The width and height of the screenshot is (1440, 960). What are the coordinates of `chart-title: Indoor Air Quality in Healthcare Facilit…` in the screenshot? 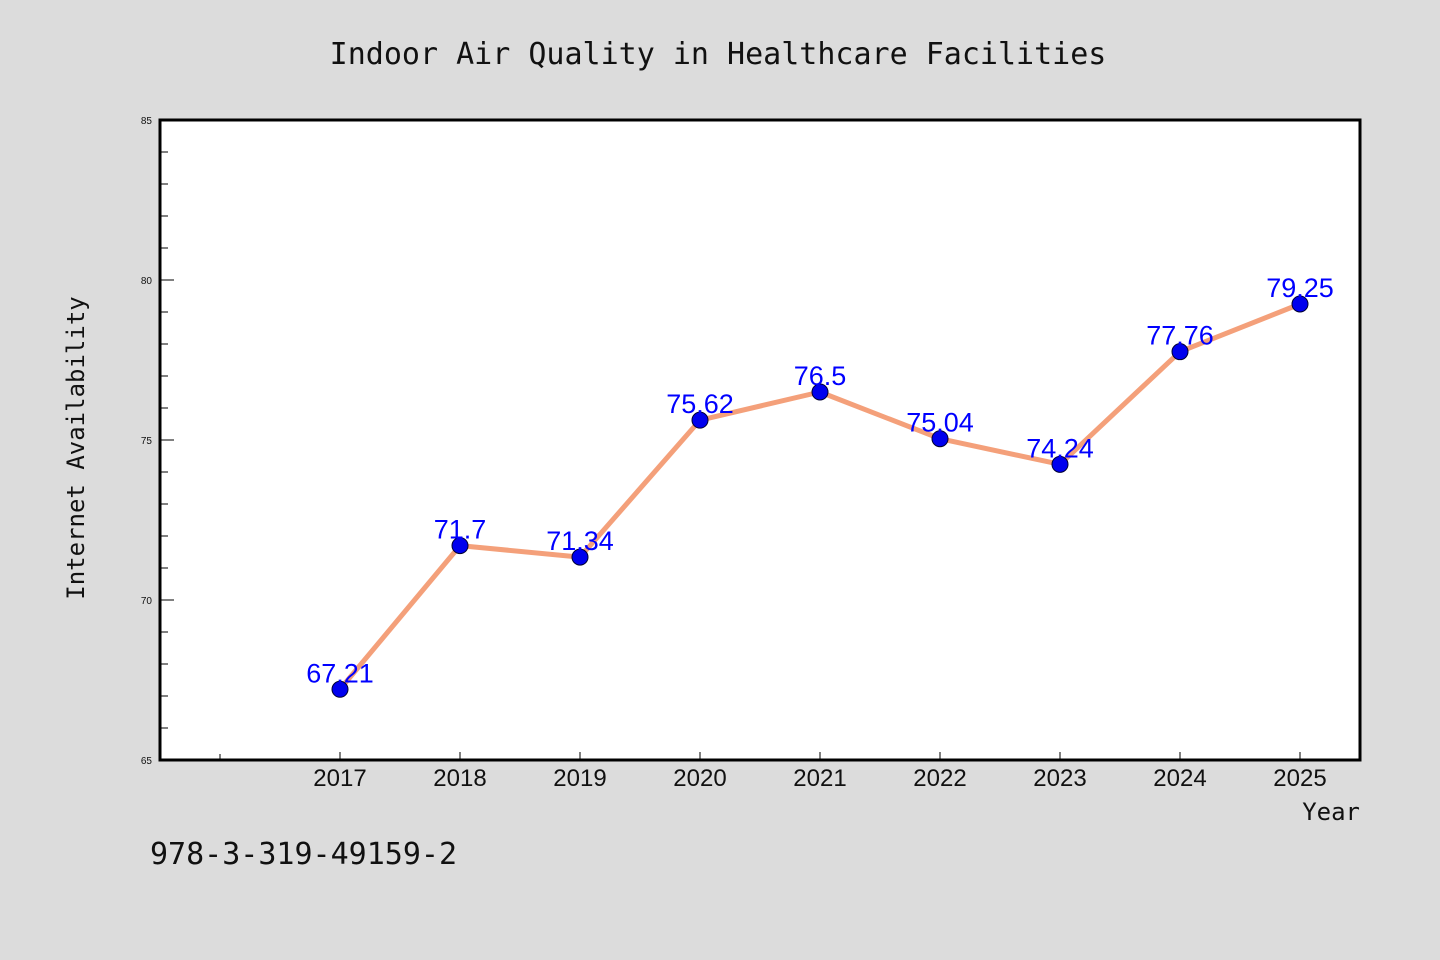 It's located at (718, 54).